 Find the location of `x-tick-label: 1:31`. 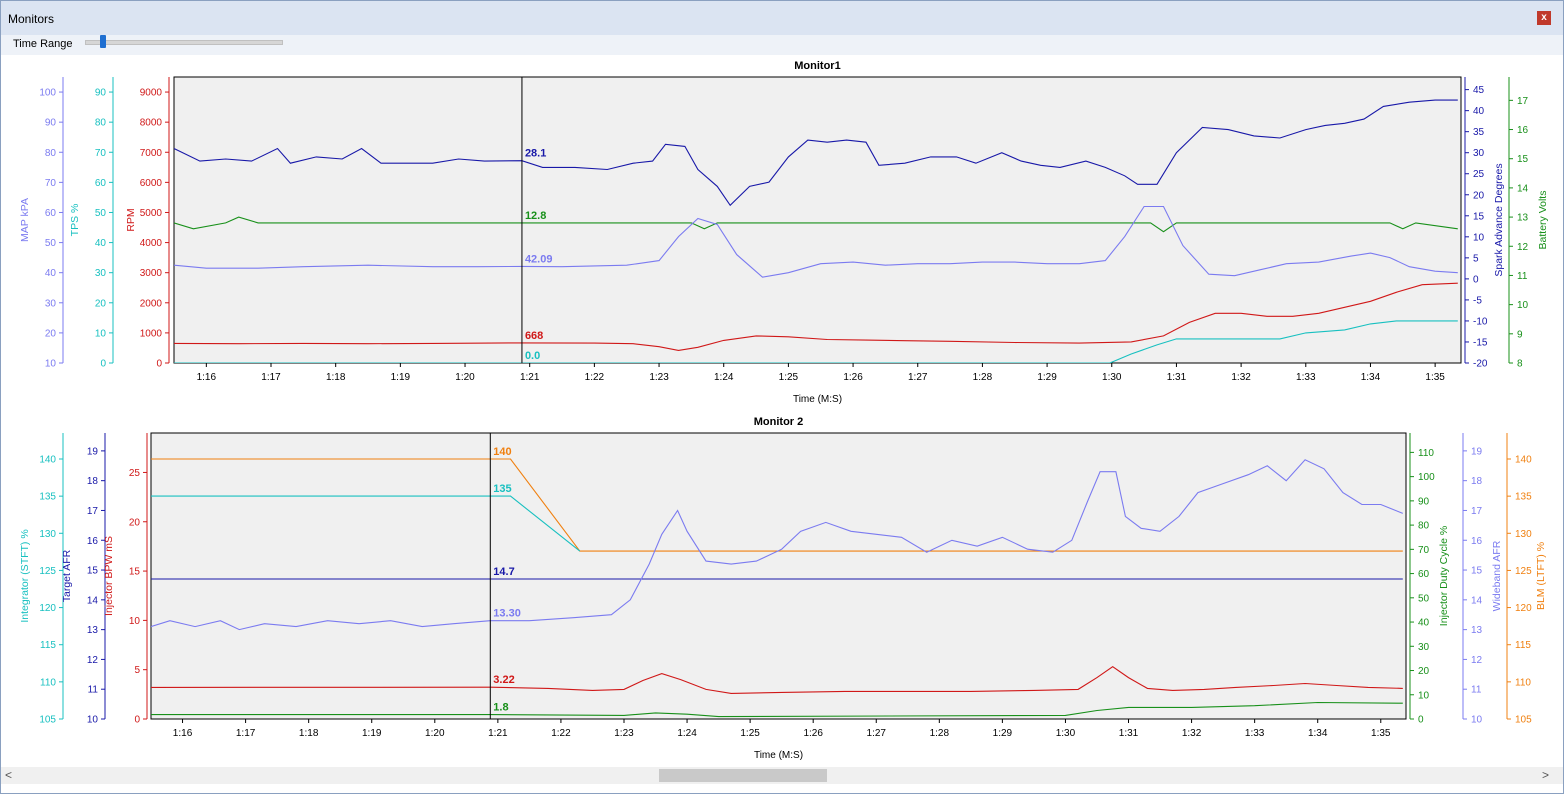

x-tick-label: 1:31 is located at coordinates (1177, 377).